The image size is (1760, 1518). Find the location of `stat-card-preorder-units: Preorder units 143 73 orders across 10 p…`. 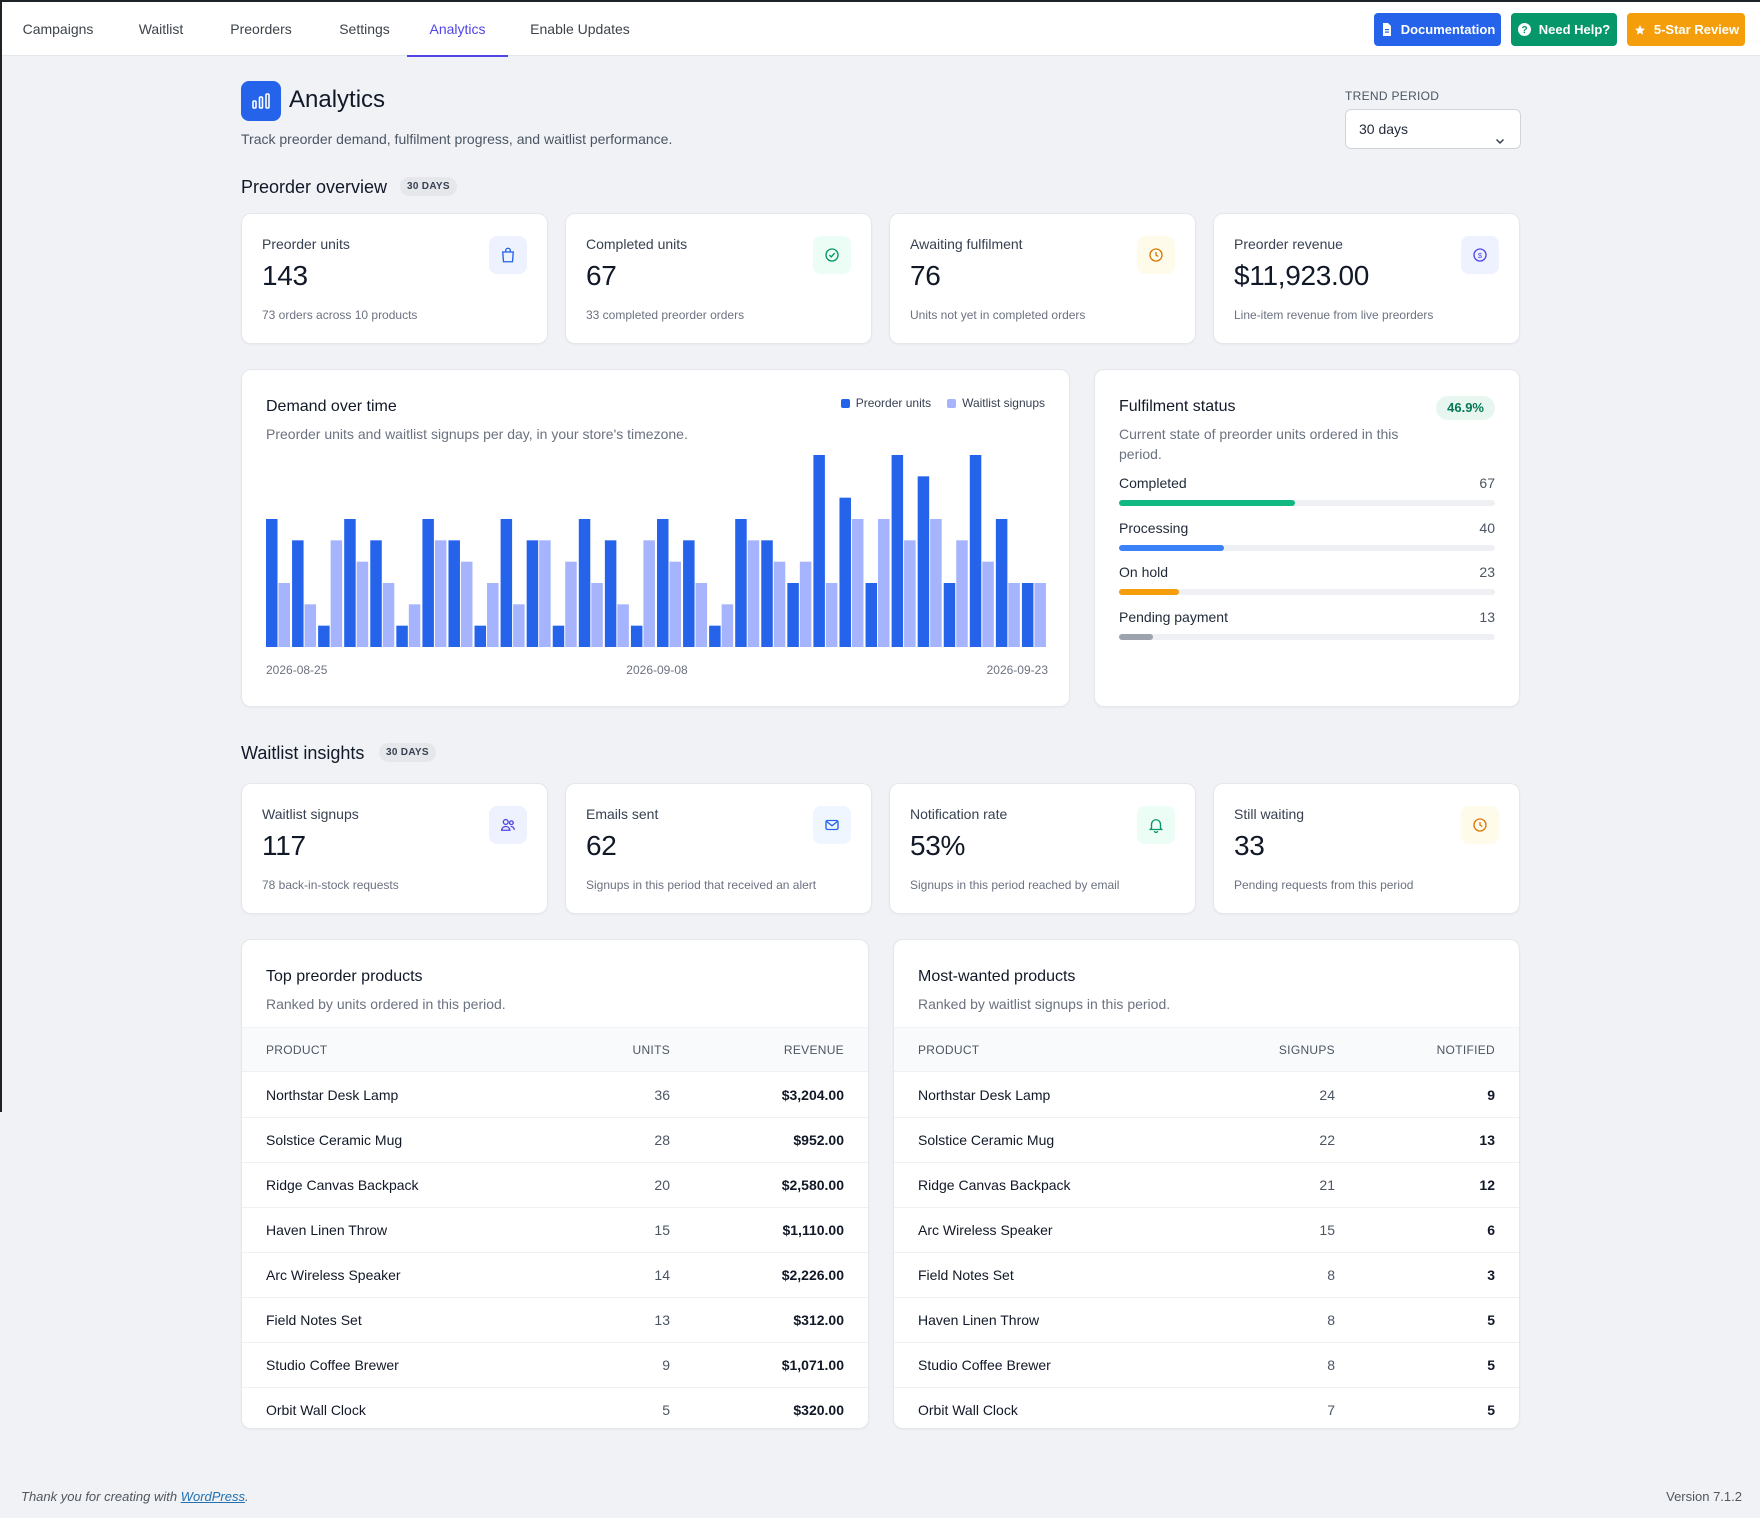

stat-card-preorder-units: Preorder units 143 73 orders across 10 p… is located at coordinates (394, 278).